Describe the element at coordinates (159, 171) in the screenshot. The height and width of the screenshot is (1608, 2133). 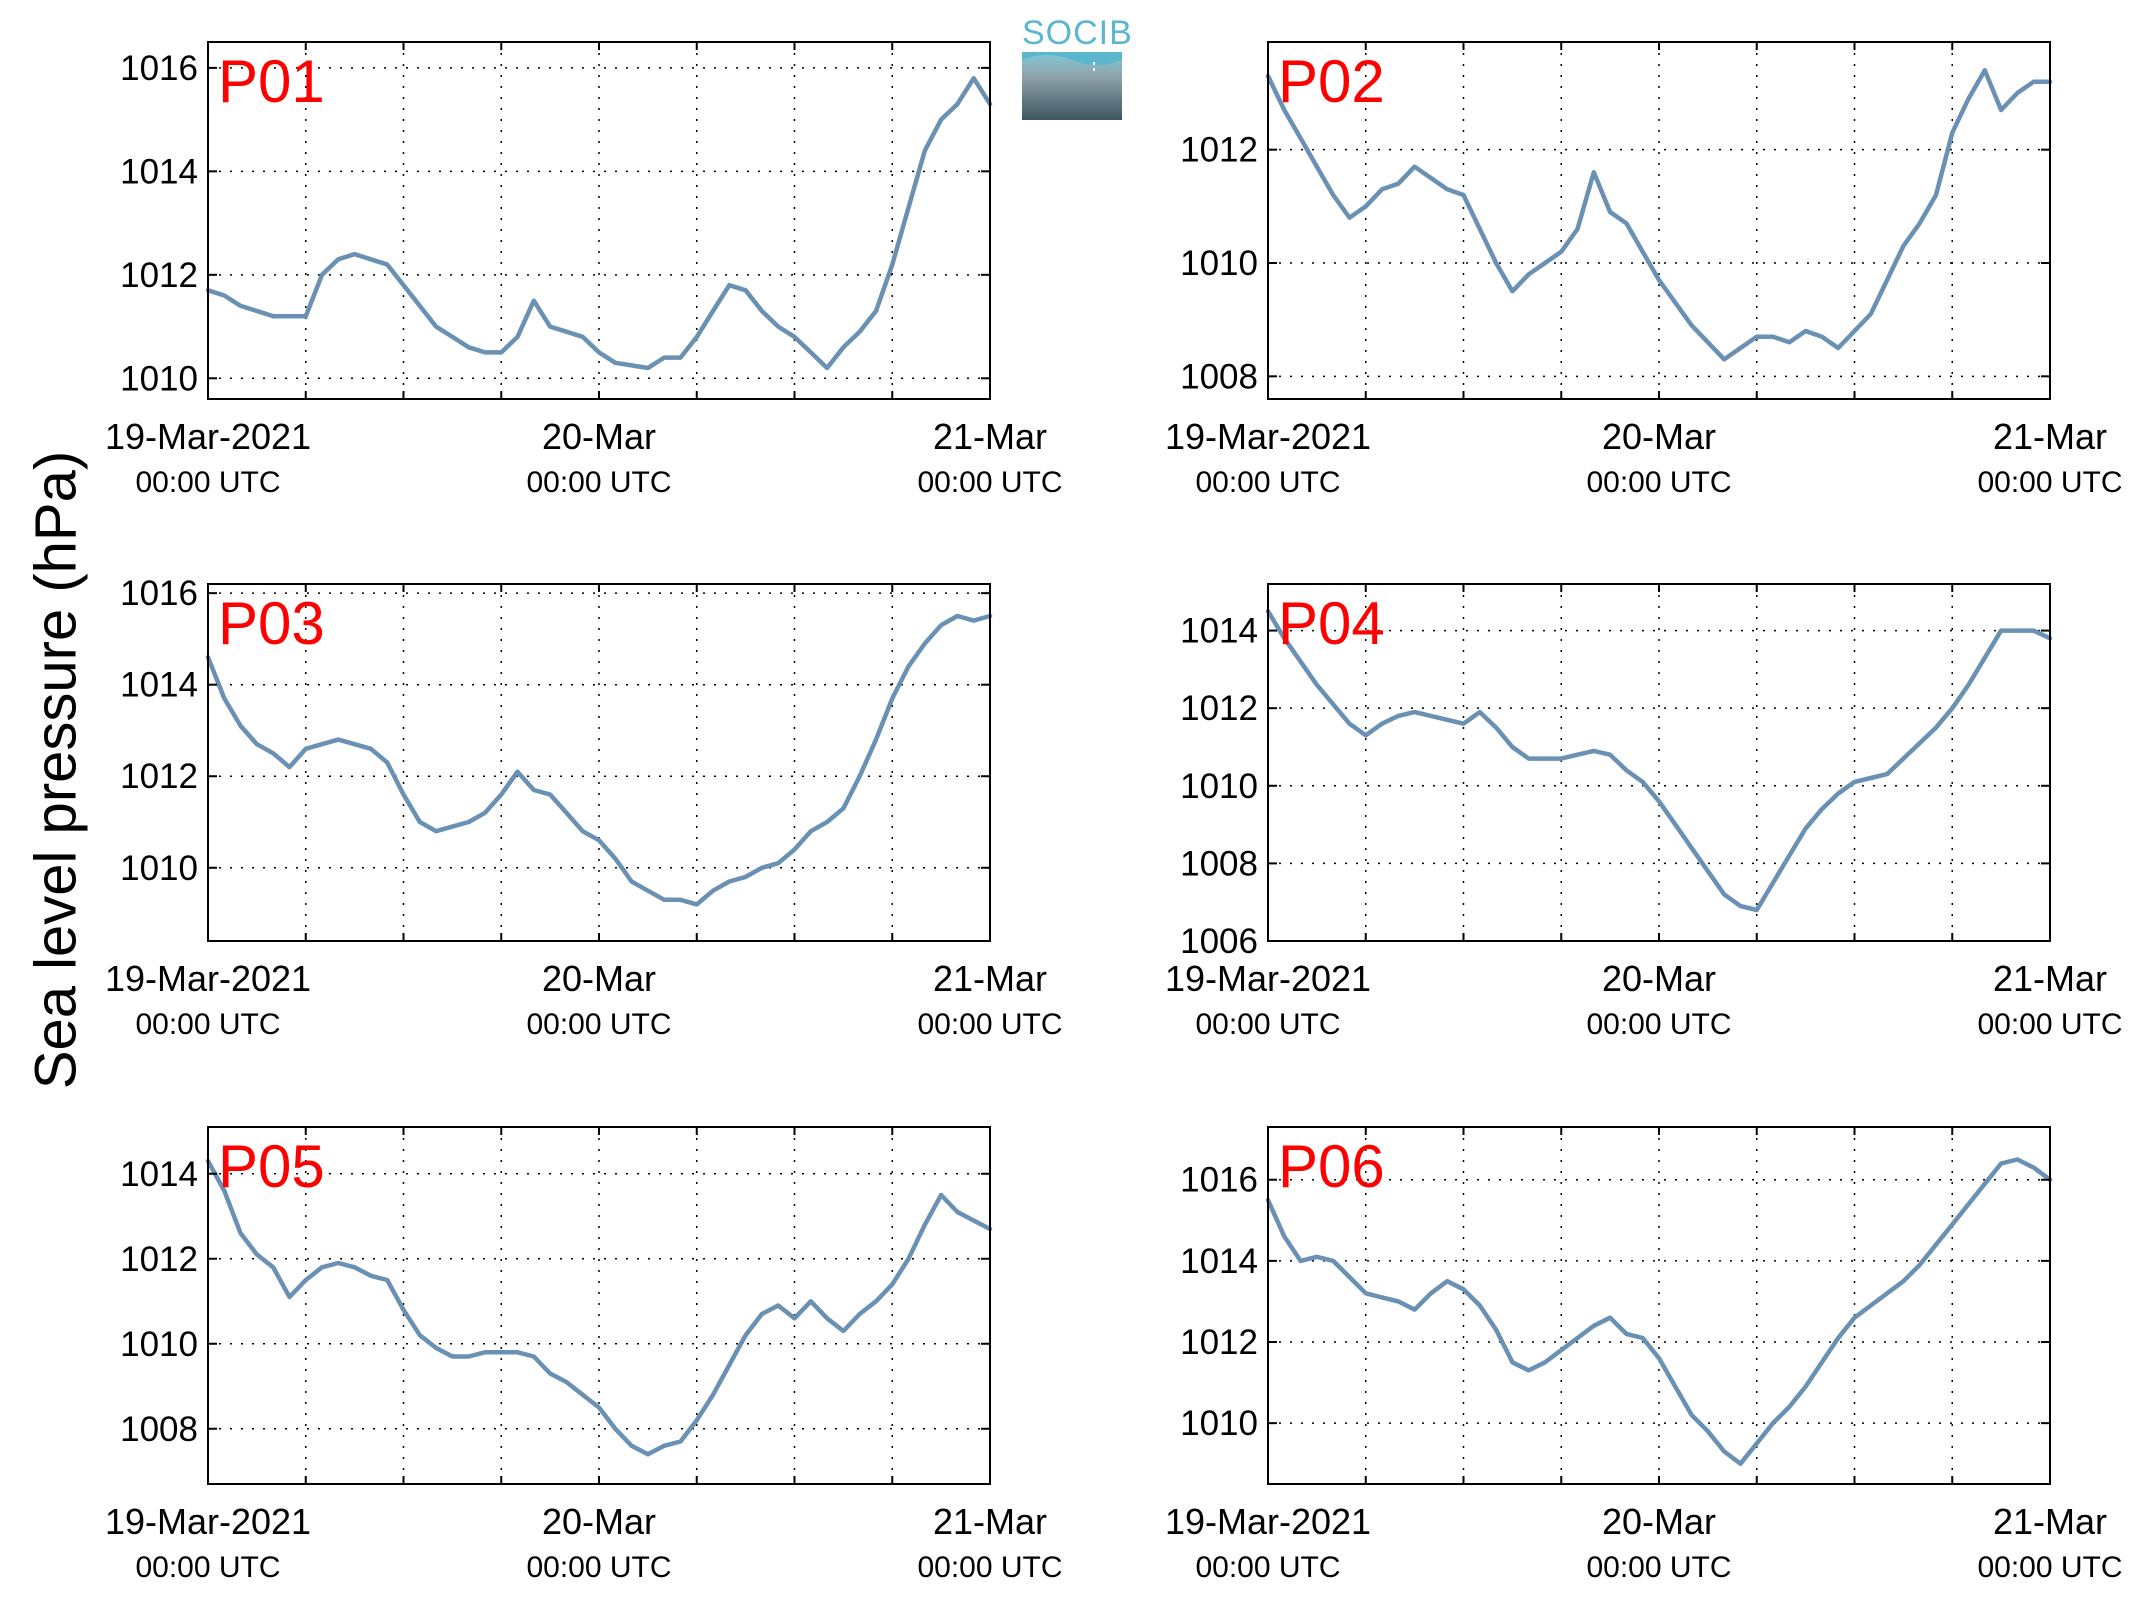
I see `chart-p01-y-tick-label: 1014` at that location.